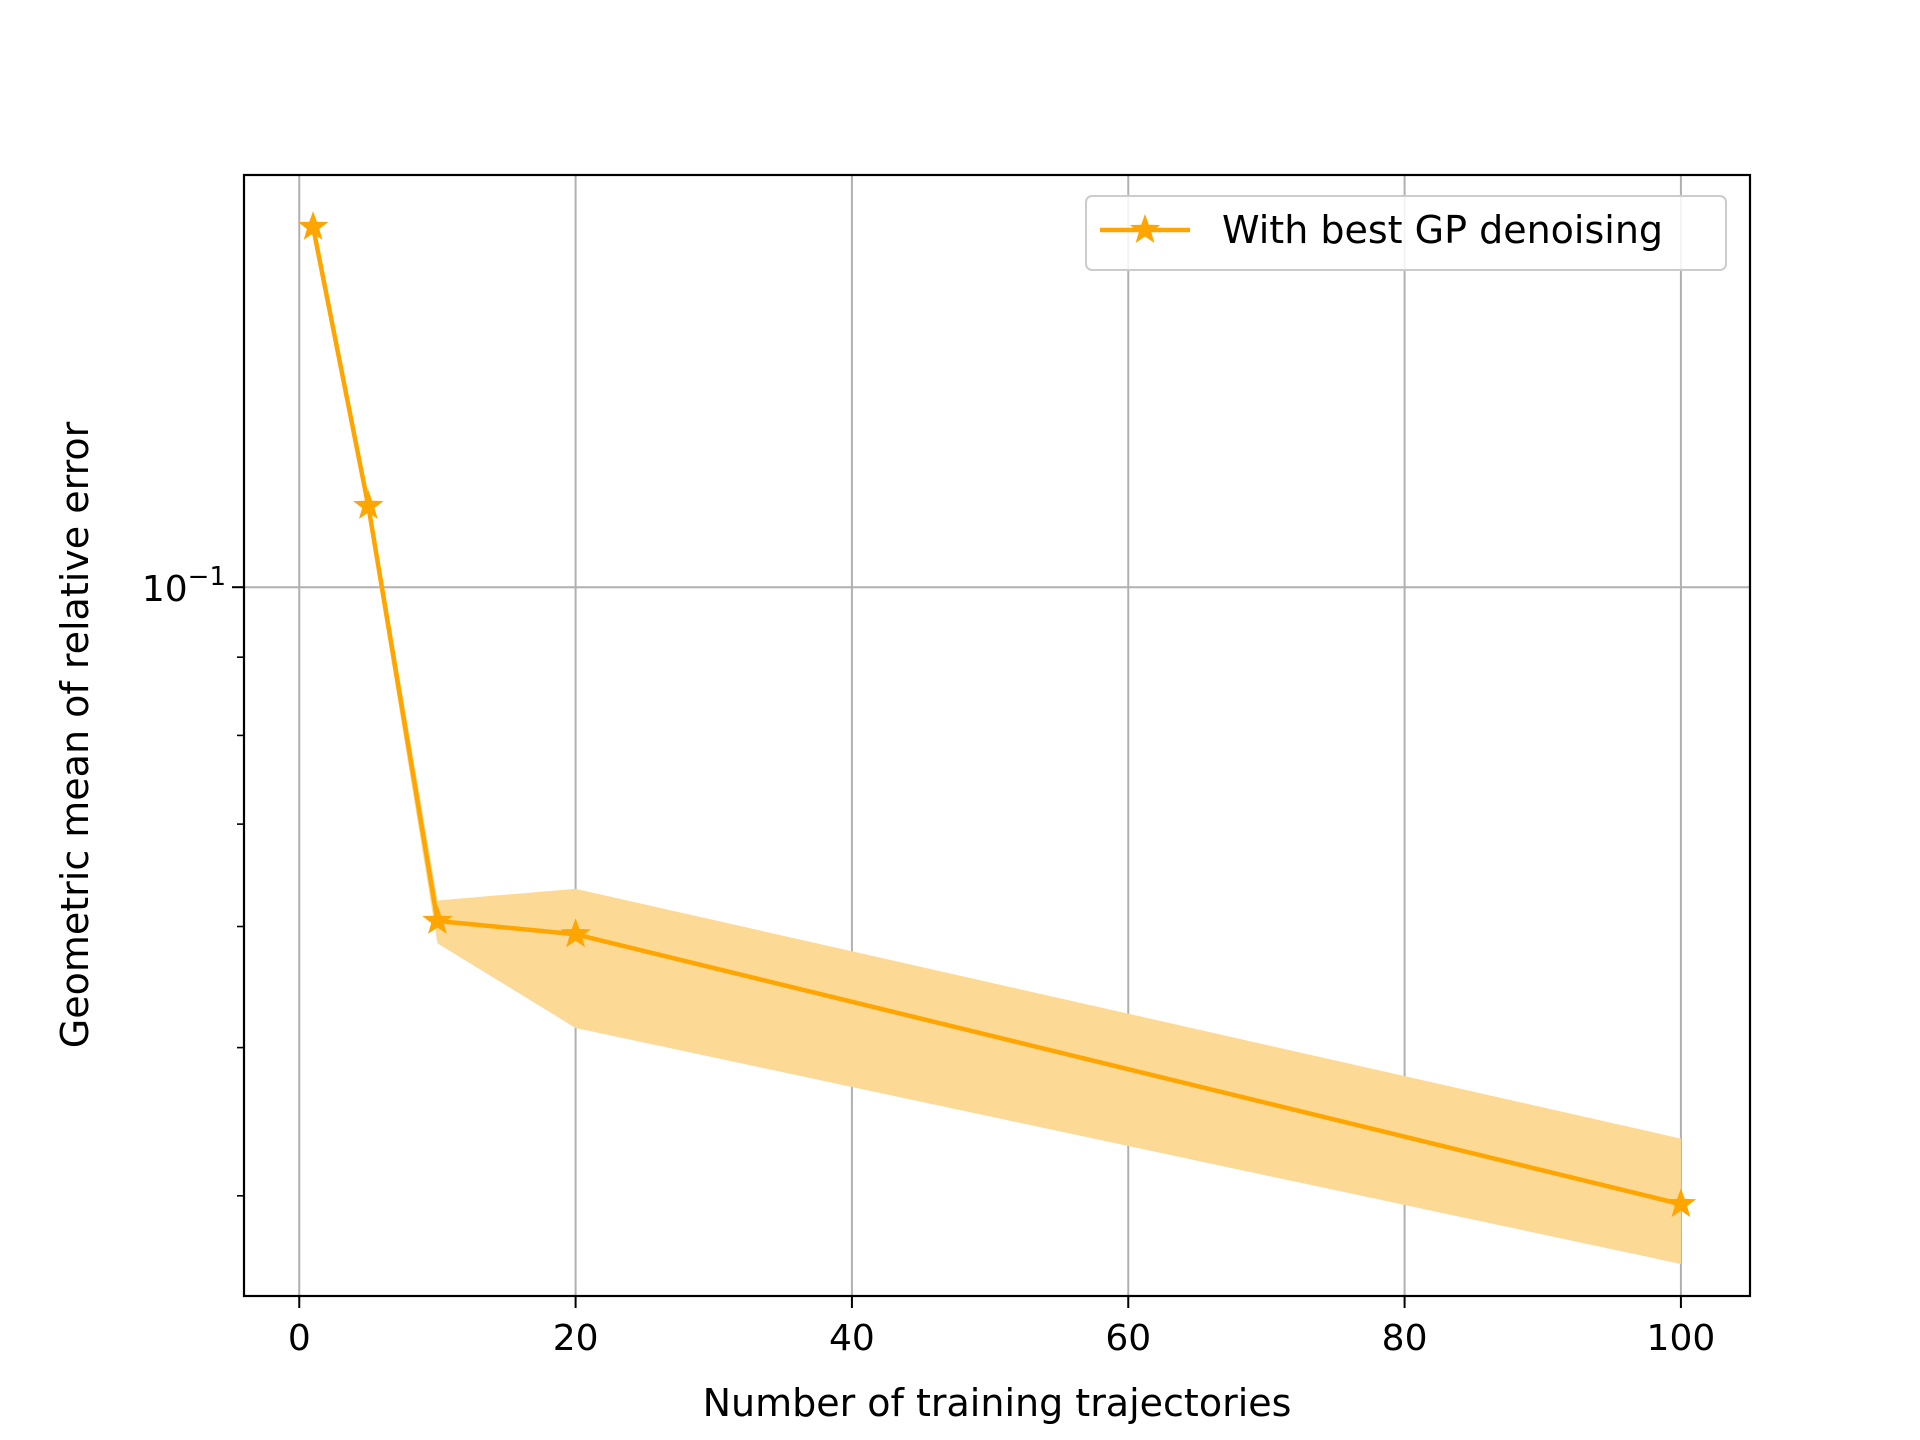  What do you see at coordinates (997, 1403) in the screenshot?
I see `x-axis-label: Number of training trajectories` at bounding box center [997, 1403].